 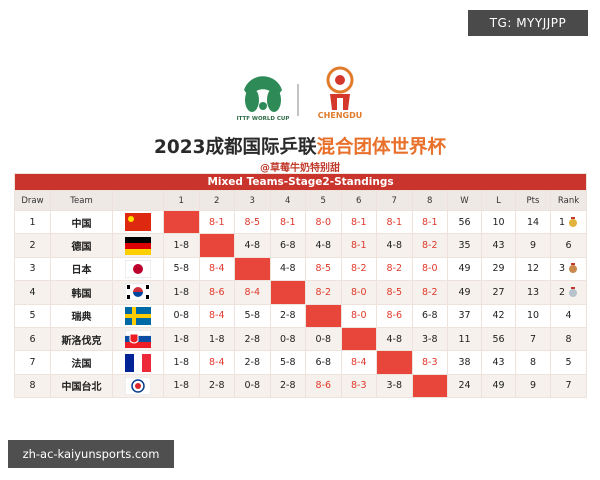 I want to click on l: 42, so click(x=498, y=315).